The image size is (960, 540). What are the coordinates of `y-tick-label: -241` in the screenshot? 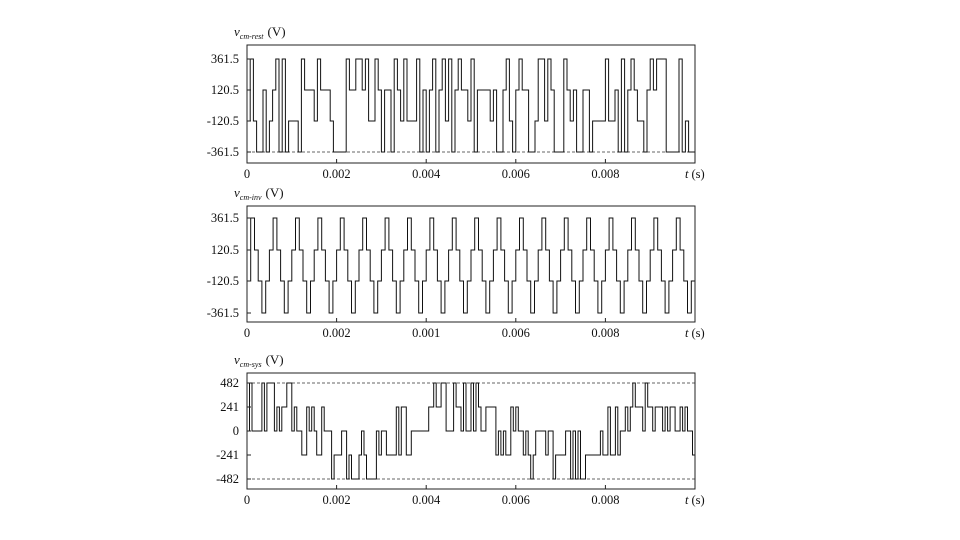 It's located at (227, 455).